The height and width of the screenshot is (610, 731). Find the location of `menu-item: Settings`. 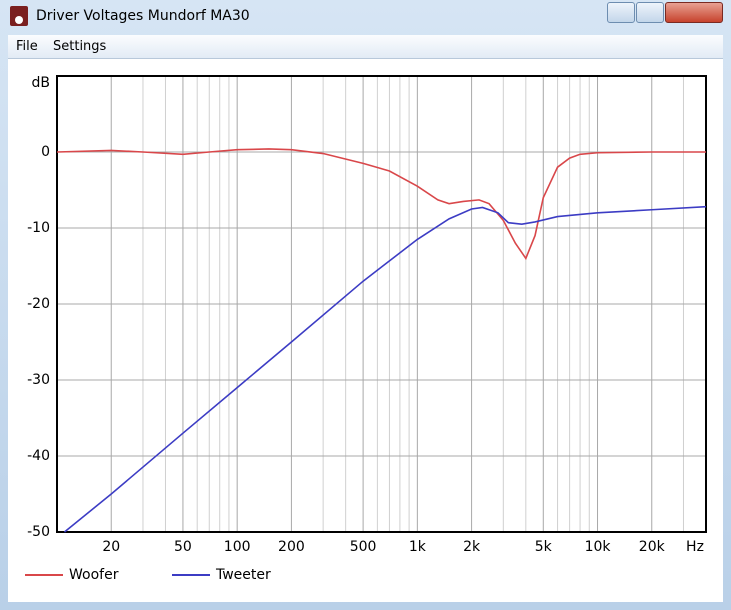

menu-item: Settings is located at coordinates (80, 46).